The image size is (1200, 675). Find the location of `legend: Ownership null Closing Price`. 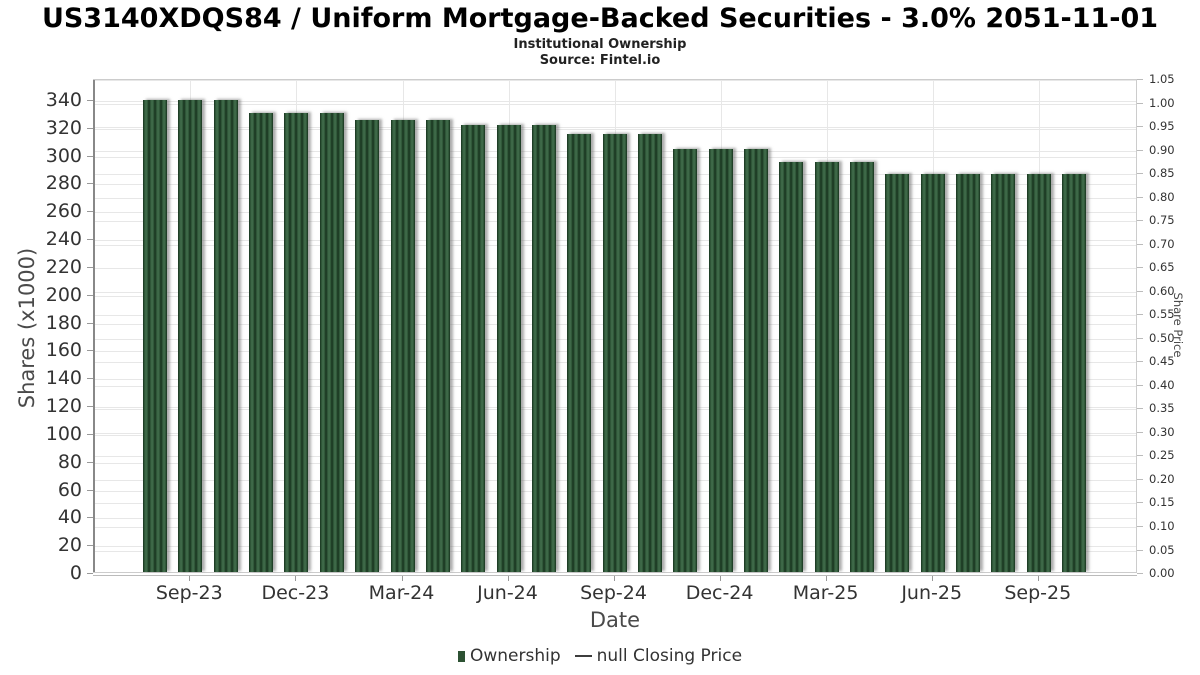

legend: Ownership null Closing Price is located at coordinates (600, 656).